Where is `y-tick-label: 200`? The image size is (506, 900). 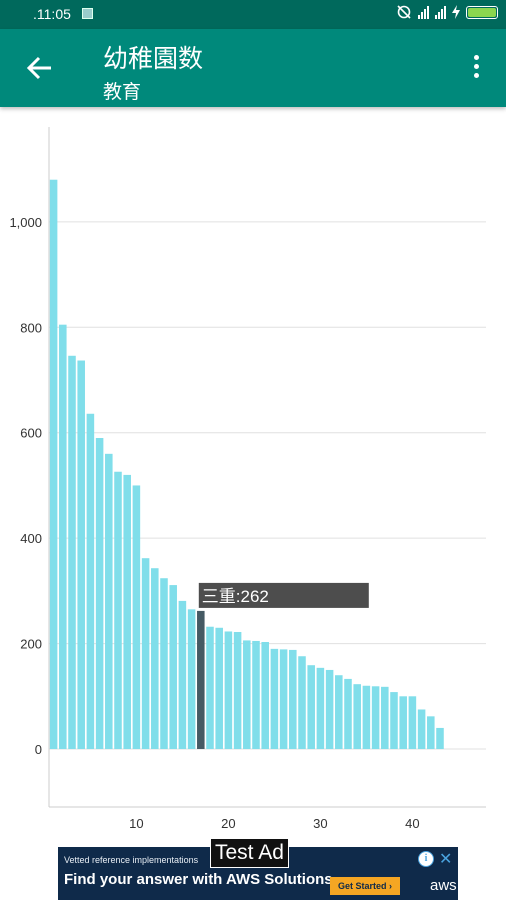
y-tick-label: 200 is located at coordinates (31, 644).